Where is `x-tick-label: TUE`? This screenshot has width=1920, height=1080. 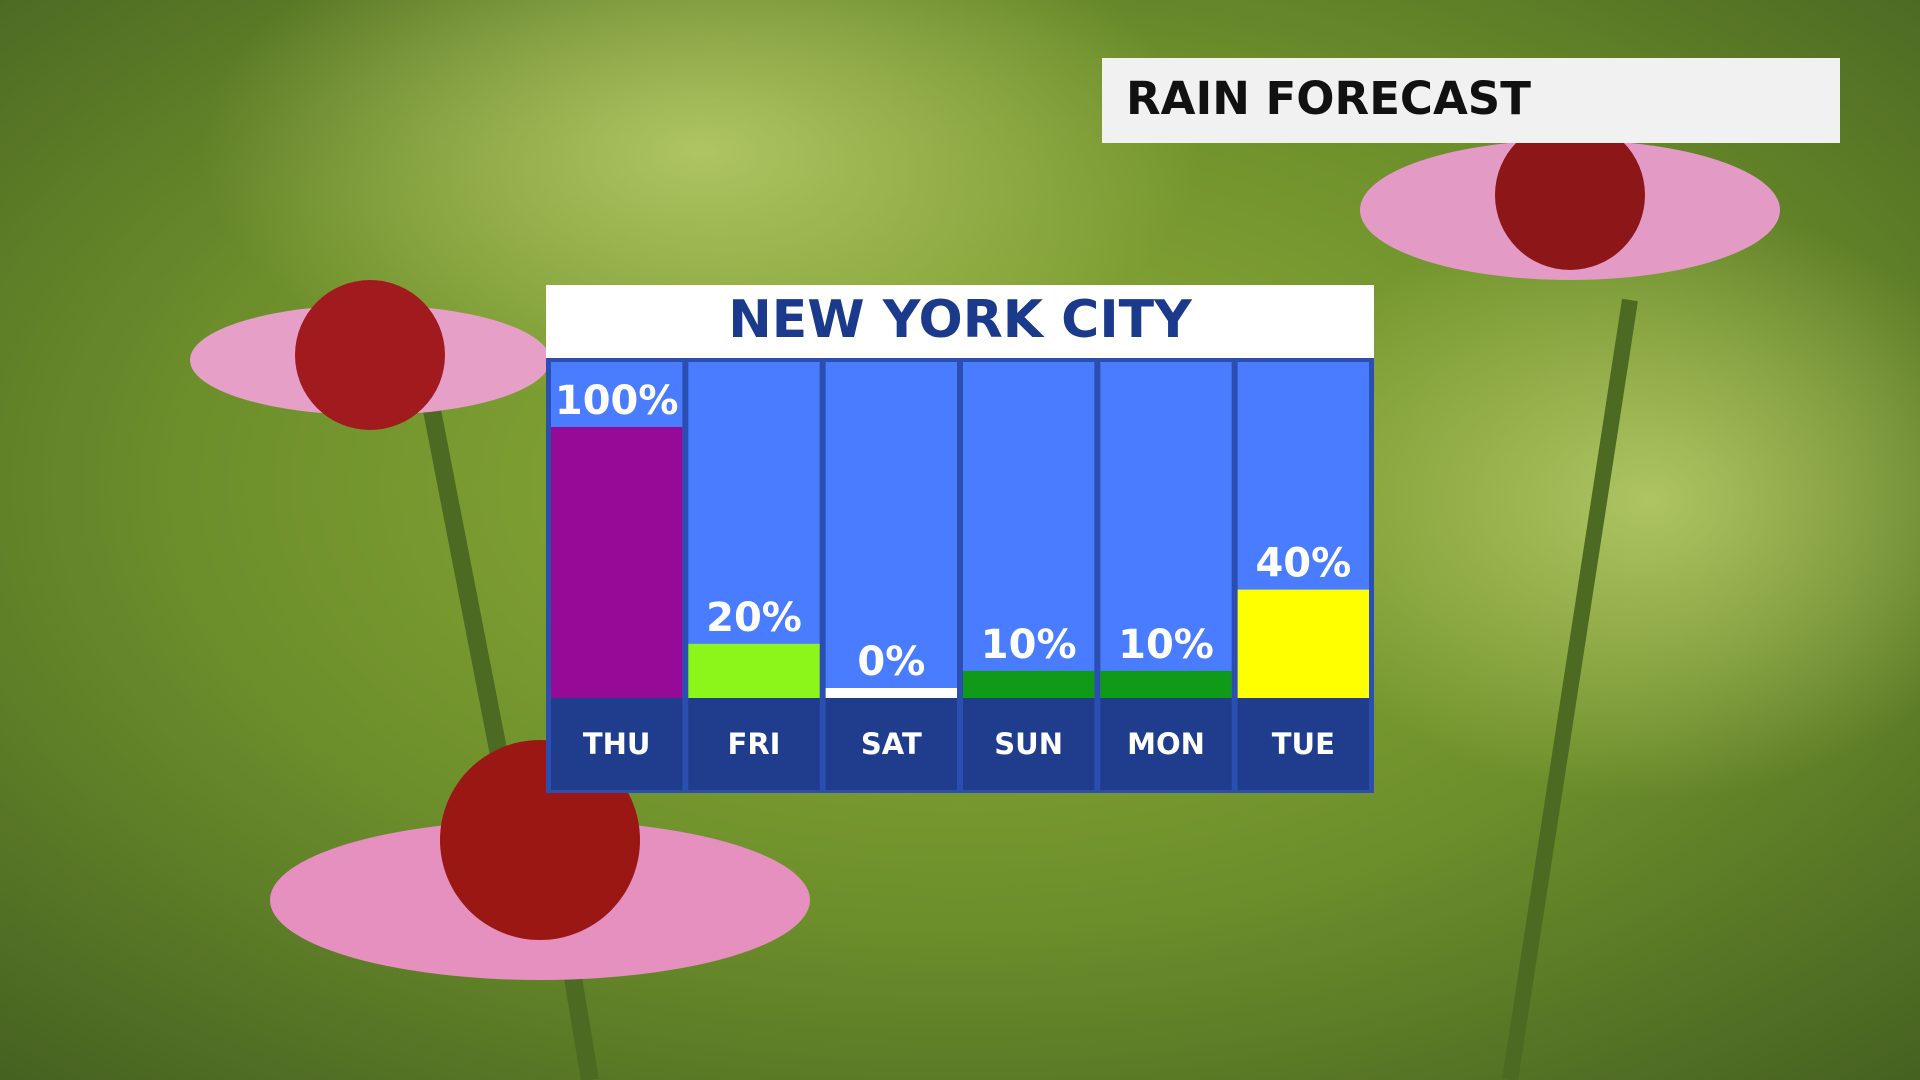
x-tick-label: TUE is located at coordinates (1303, 744).